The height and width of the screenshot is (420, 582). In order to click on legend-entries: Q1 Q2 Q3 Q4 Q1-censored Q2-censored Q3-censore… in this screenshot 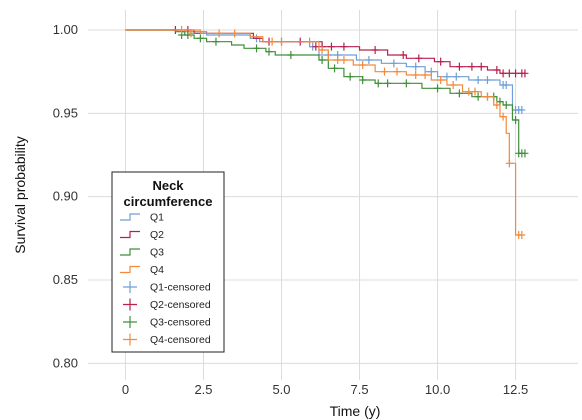, I will do `click(165, 279)`.